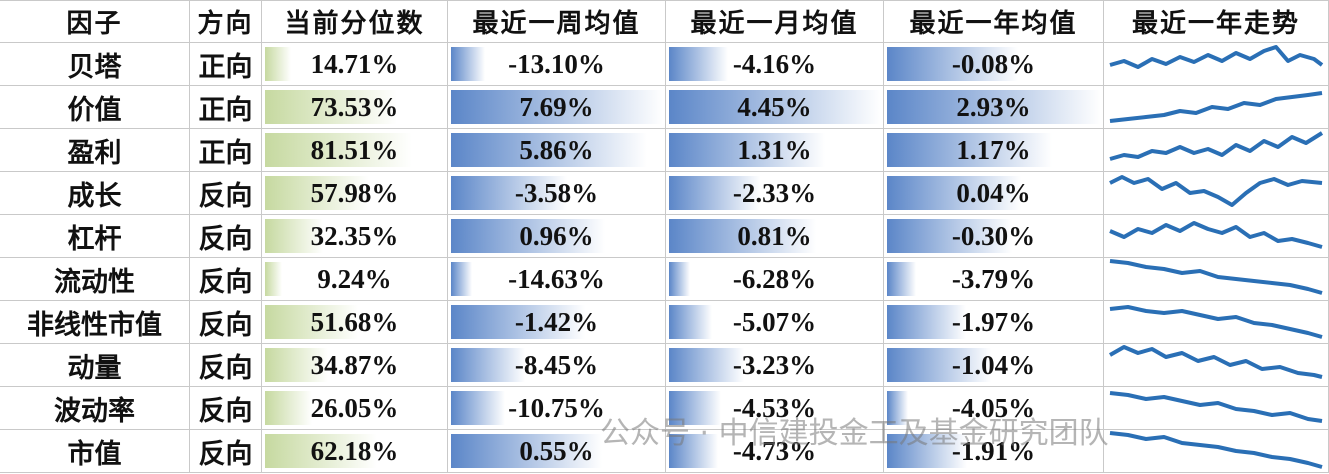 The height and width of the screenshot is (474, 1329). I want to click on cell-text: 动量, so click(94, 367).